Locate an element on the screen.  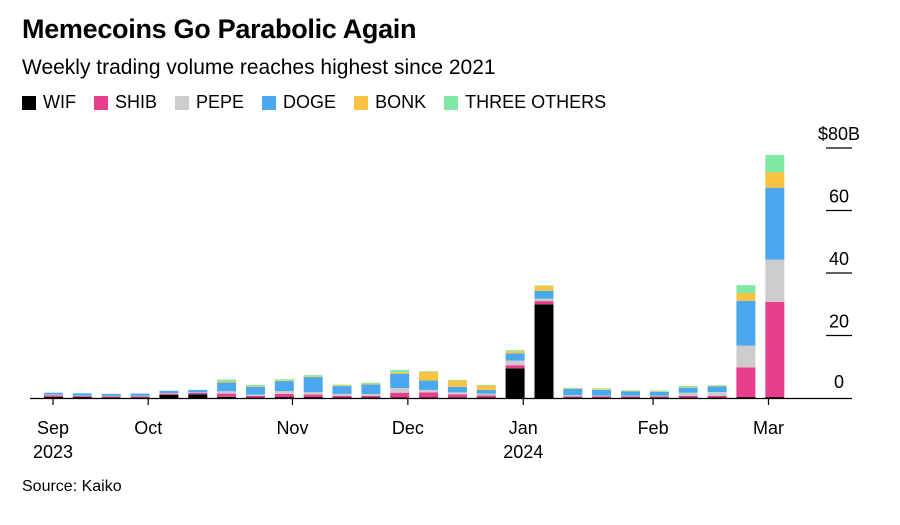
legend-item-bonk: BONK is located at coordinates (390, 102).